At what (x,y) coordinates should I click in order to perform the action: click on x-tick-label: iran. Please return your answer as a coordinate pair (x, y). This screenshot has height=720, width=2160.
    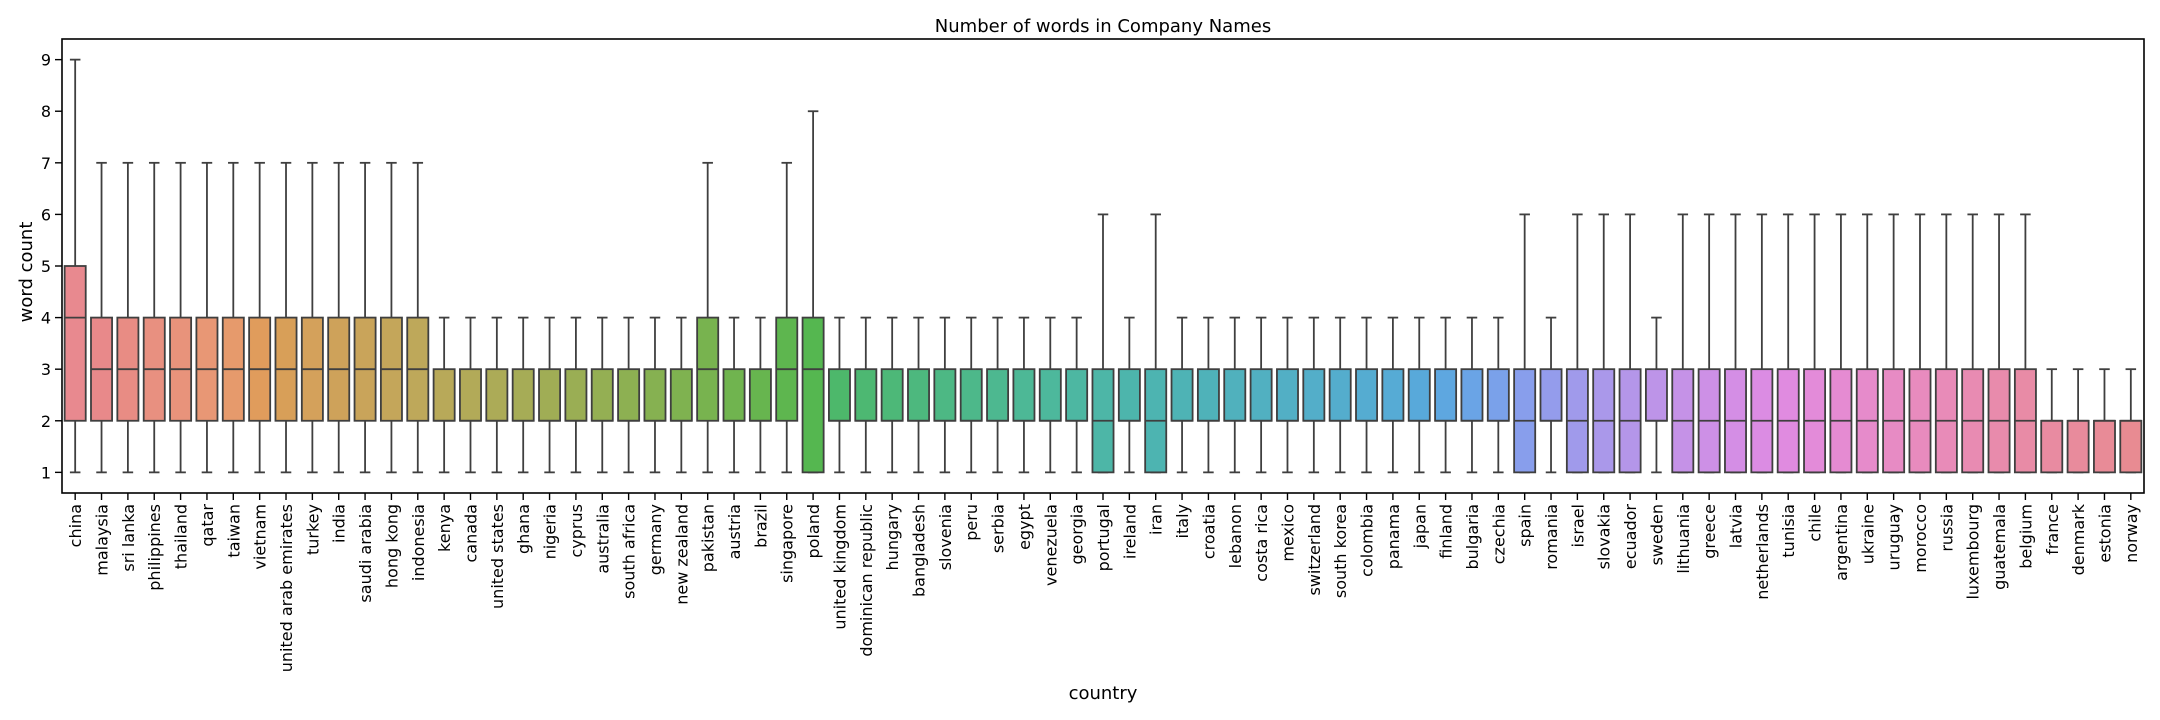
    Looking at the image, I should click on (1156, 519).